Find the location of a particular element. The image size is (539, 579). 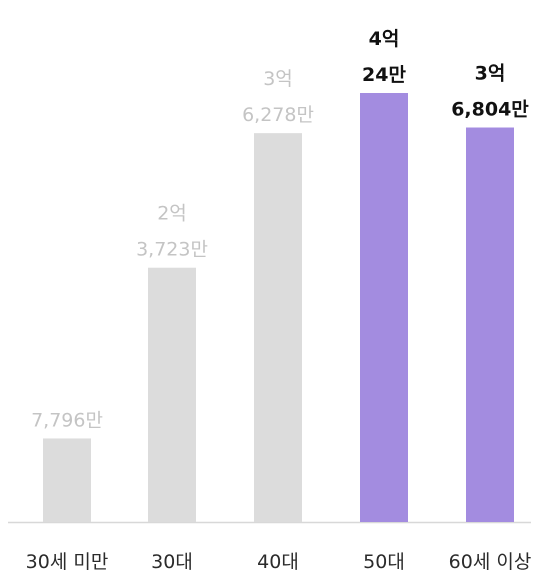

category-label-4: 50대 is located at coordinates (384, 562).